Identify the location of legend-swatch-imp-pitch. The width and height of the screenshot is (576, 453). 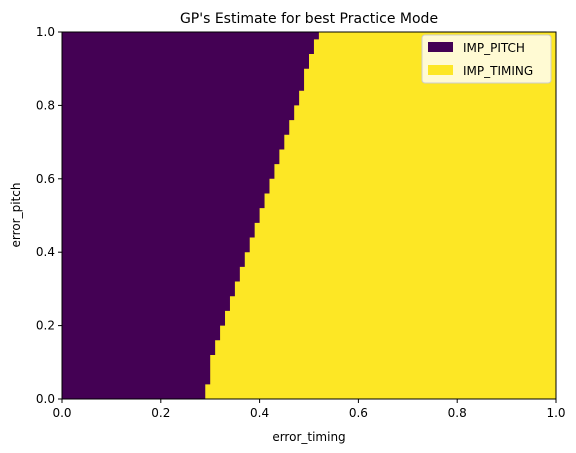
(440, 47).